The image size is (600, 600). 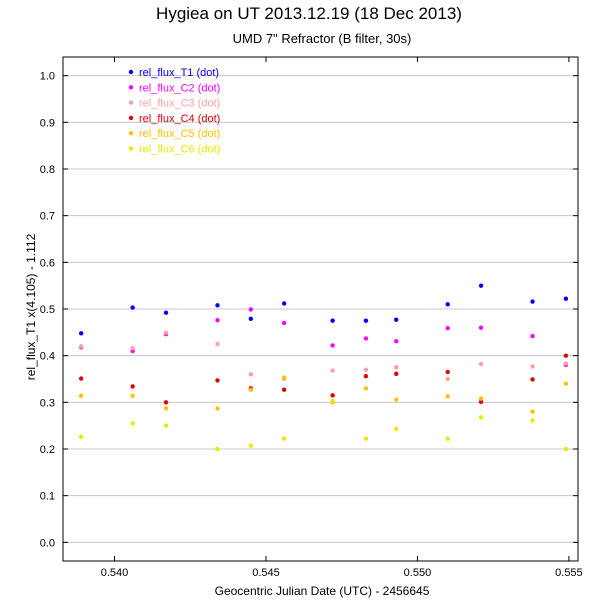 I want to click on y-axis-label: rel_flux_T1 x(4.105) - 1.112, so click(x=31, y=306).